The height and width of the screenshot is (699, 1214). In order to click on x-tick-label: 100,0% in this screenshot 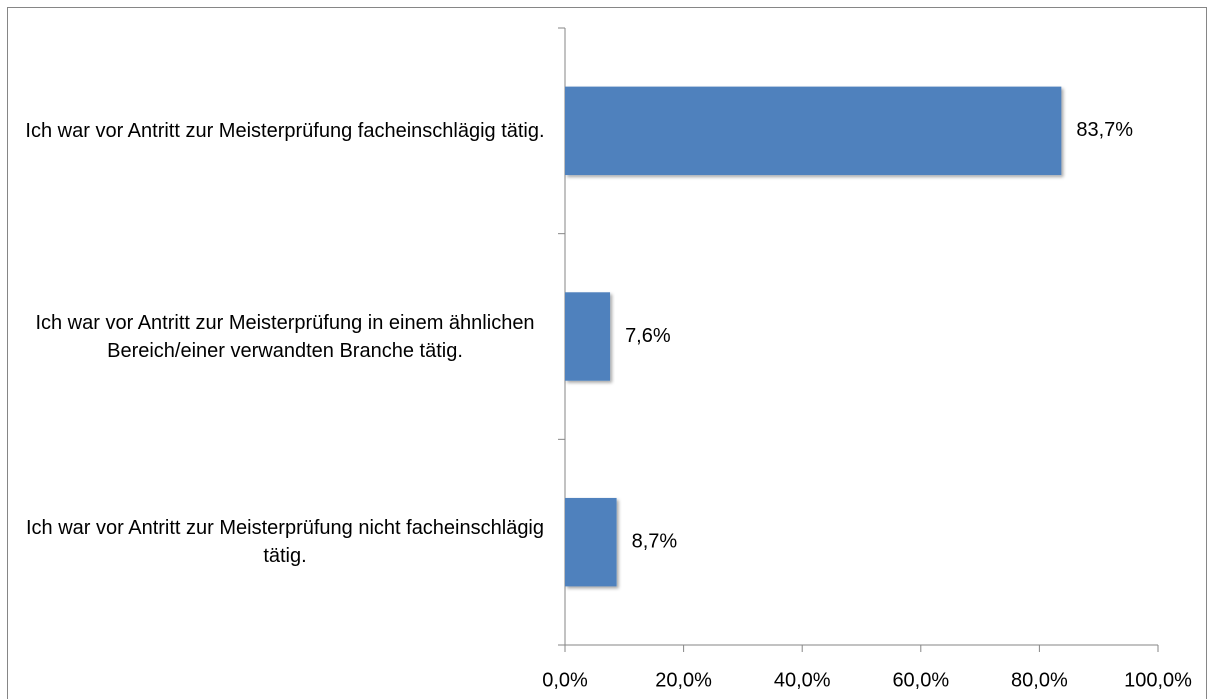, I will do `click(1158, 680)`.